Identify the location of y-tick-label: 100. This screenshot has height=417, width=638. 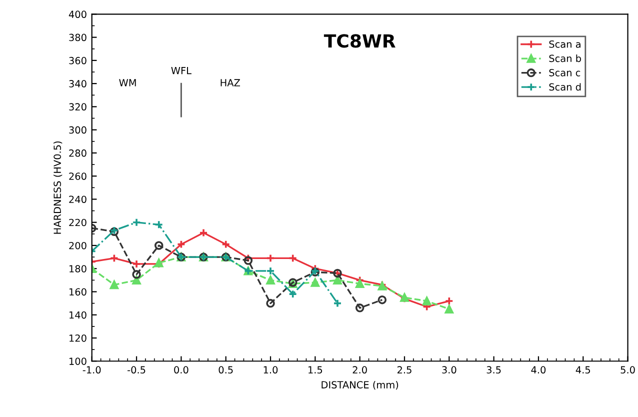
(78, 361).